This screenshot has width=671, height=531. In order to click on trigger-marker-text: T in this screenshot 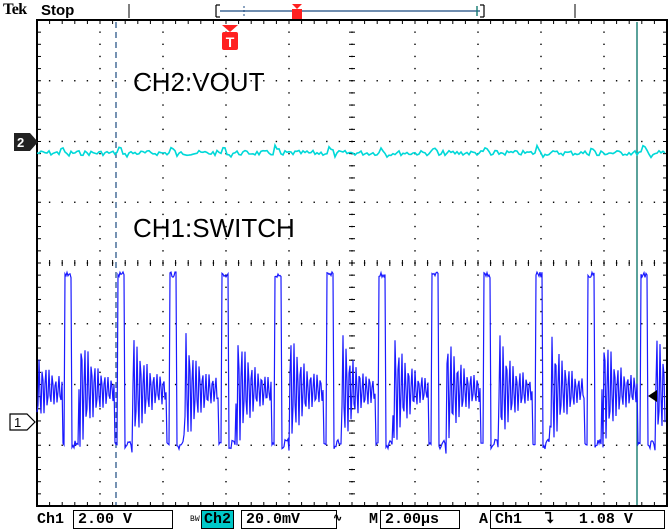, I will do `click(230, 42)`.